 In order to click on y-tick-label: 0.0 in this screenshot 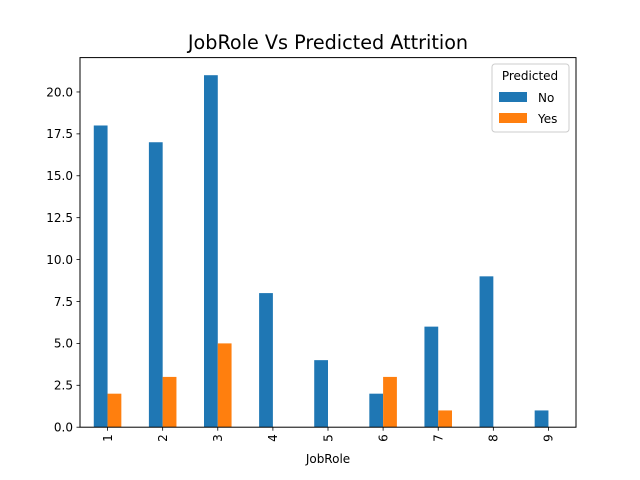, I will do `click(63, 428)`.